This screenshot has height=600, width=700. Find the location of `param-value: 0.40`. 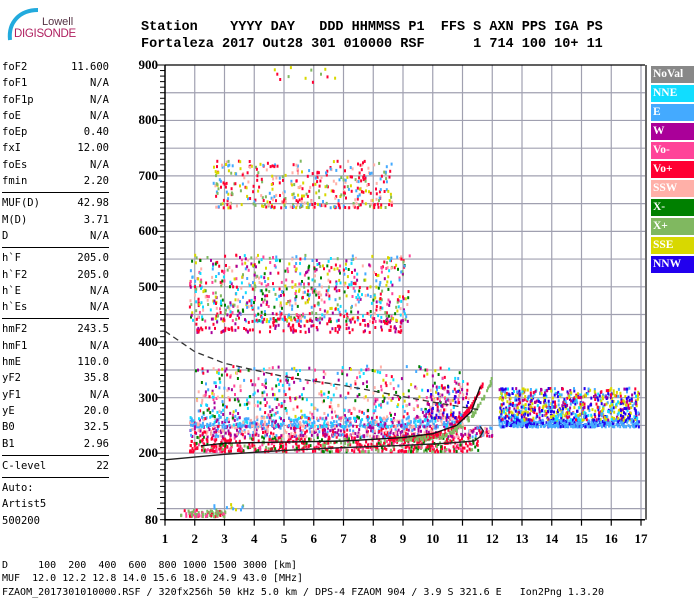

param-value: 0.40 is located at coordinates (96, 132).